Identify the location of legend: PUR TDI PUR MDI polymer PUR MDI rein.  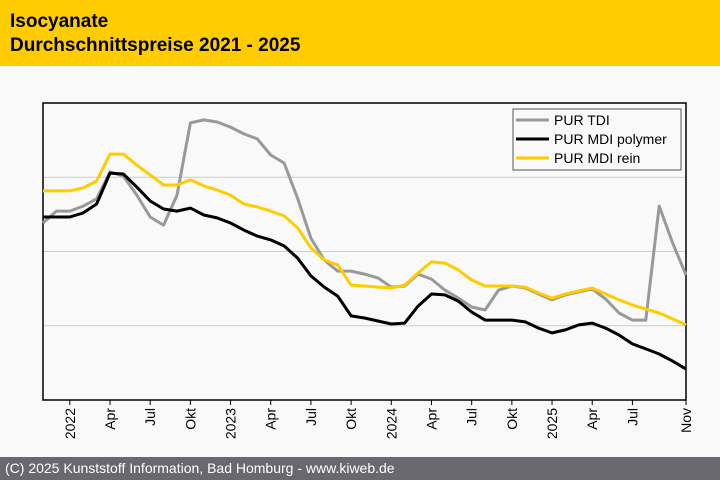
(597, 139).